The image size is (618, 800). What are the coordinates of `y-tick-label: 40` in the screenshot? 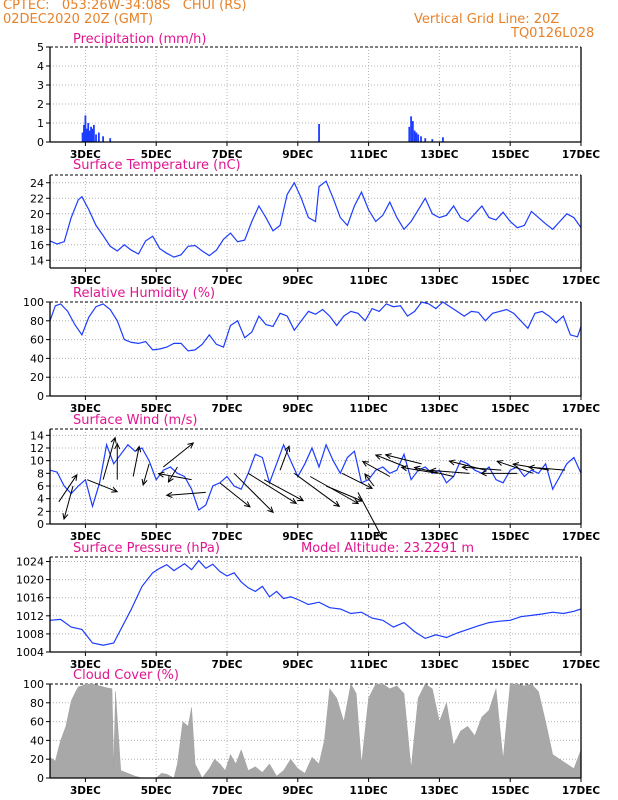 It's located at (37, 740).